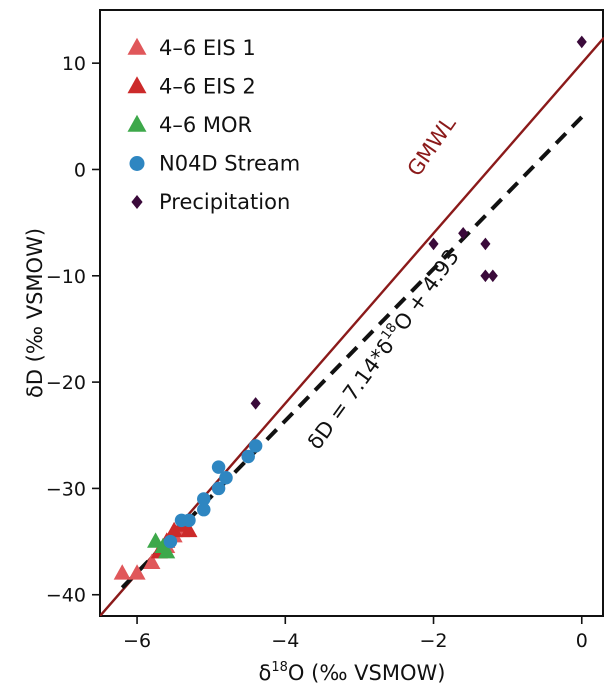 This screenshot has width=604, height=691. Describe the element at coordinates (582, 641) in the screenshot. I see `x-tick-label: 0` at that location.